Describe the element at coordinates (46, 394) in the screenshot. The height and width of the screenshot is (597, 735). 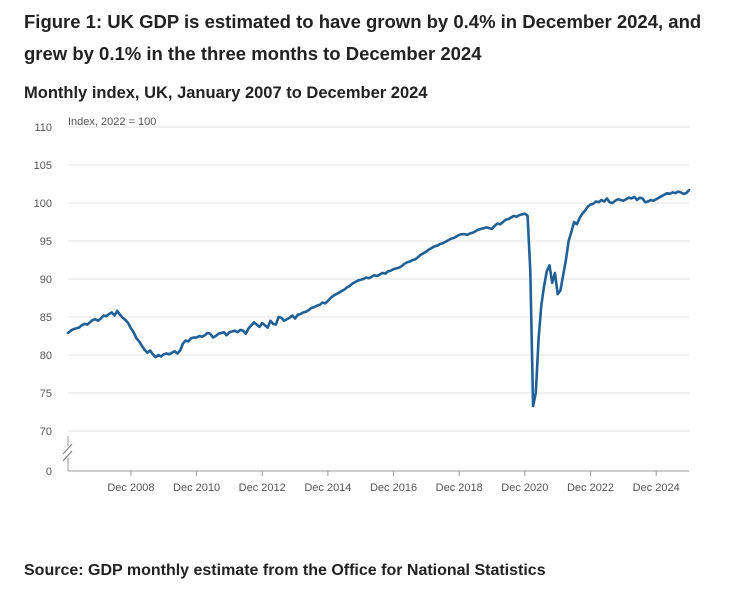
I see `y-tick-label: 75` at that location.